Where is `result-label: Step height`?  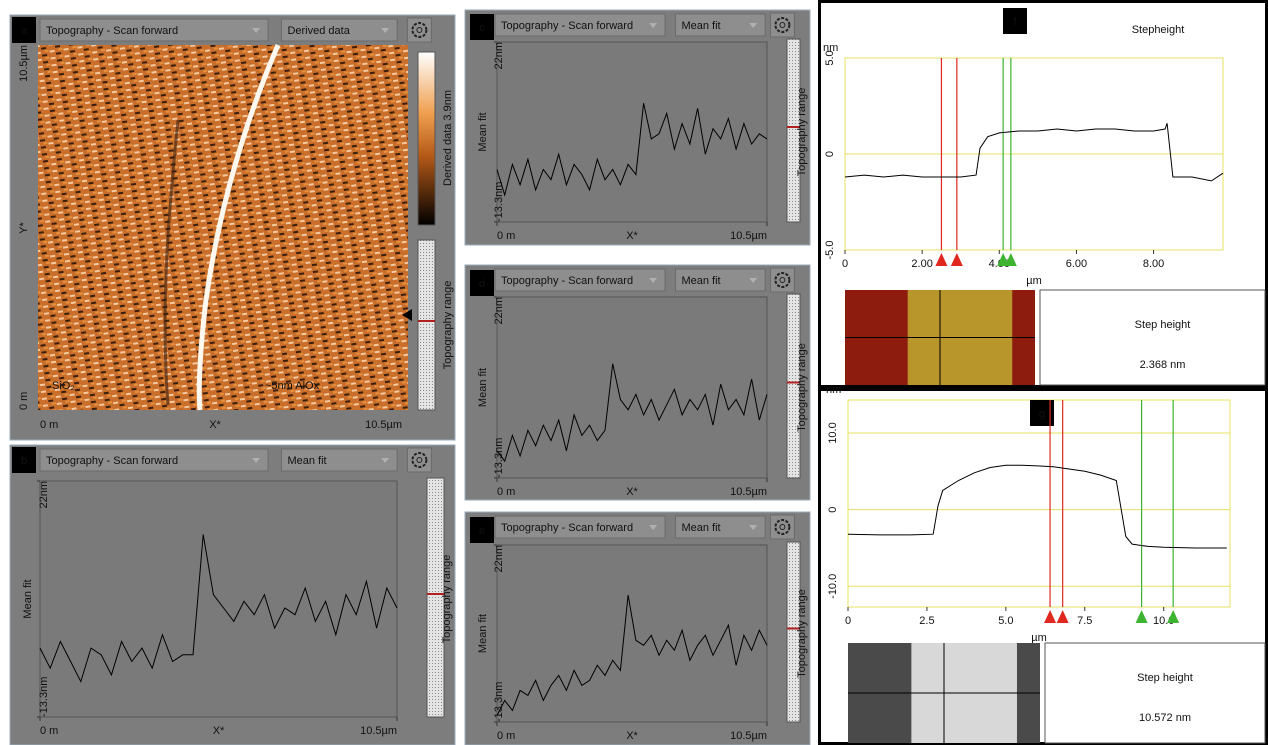
result-label: Step height is located at coordinates (1165, 678).